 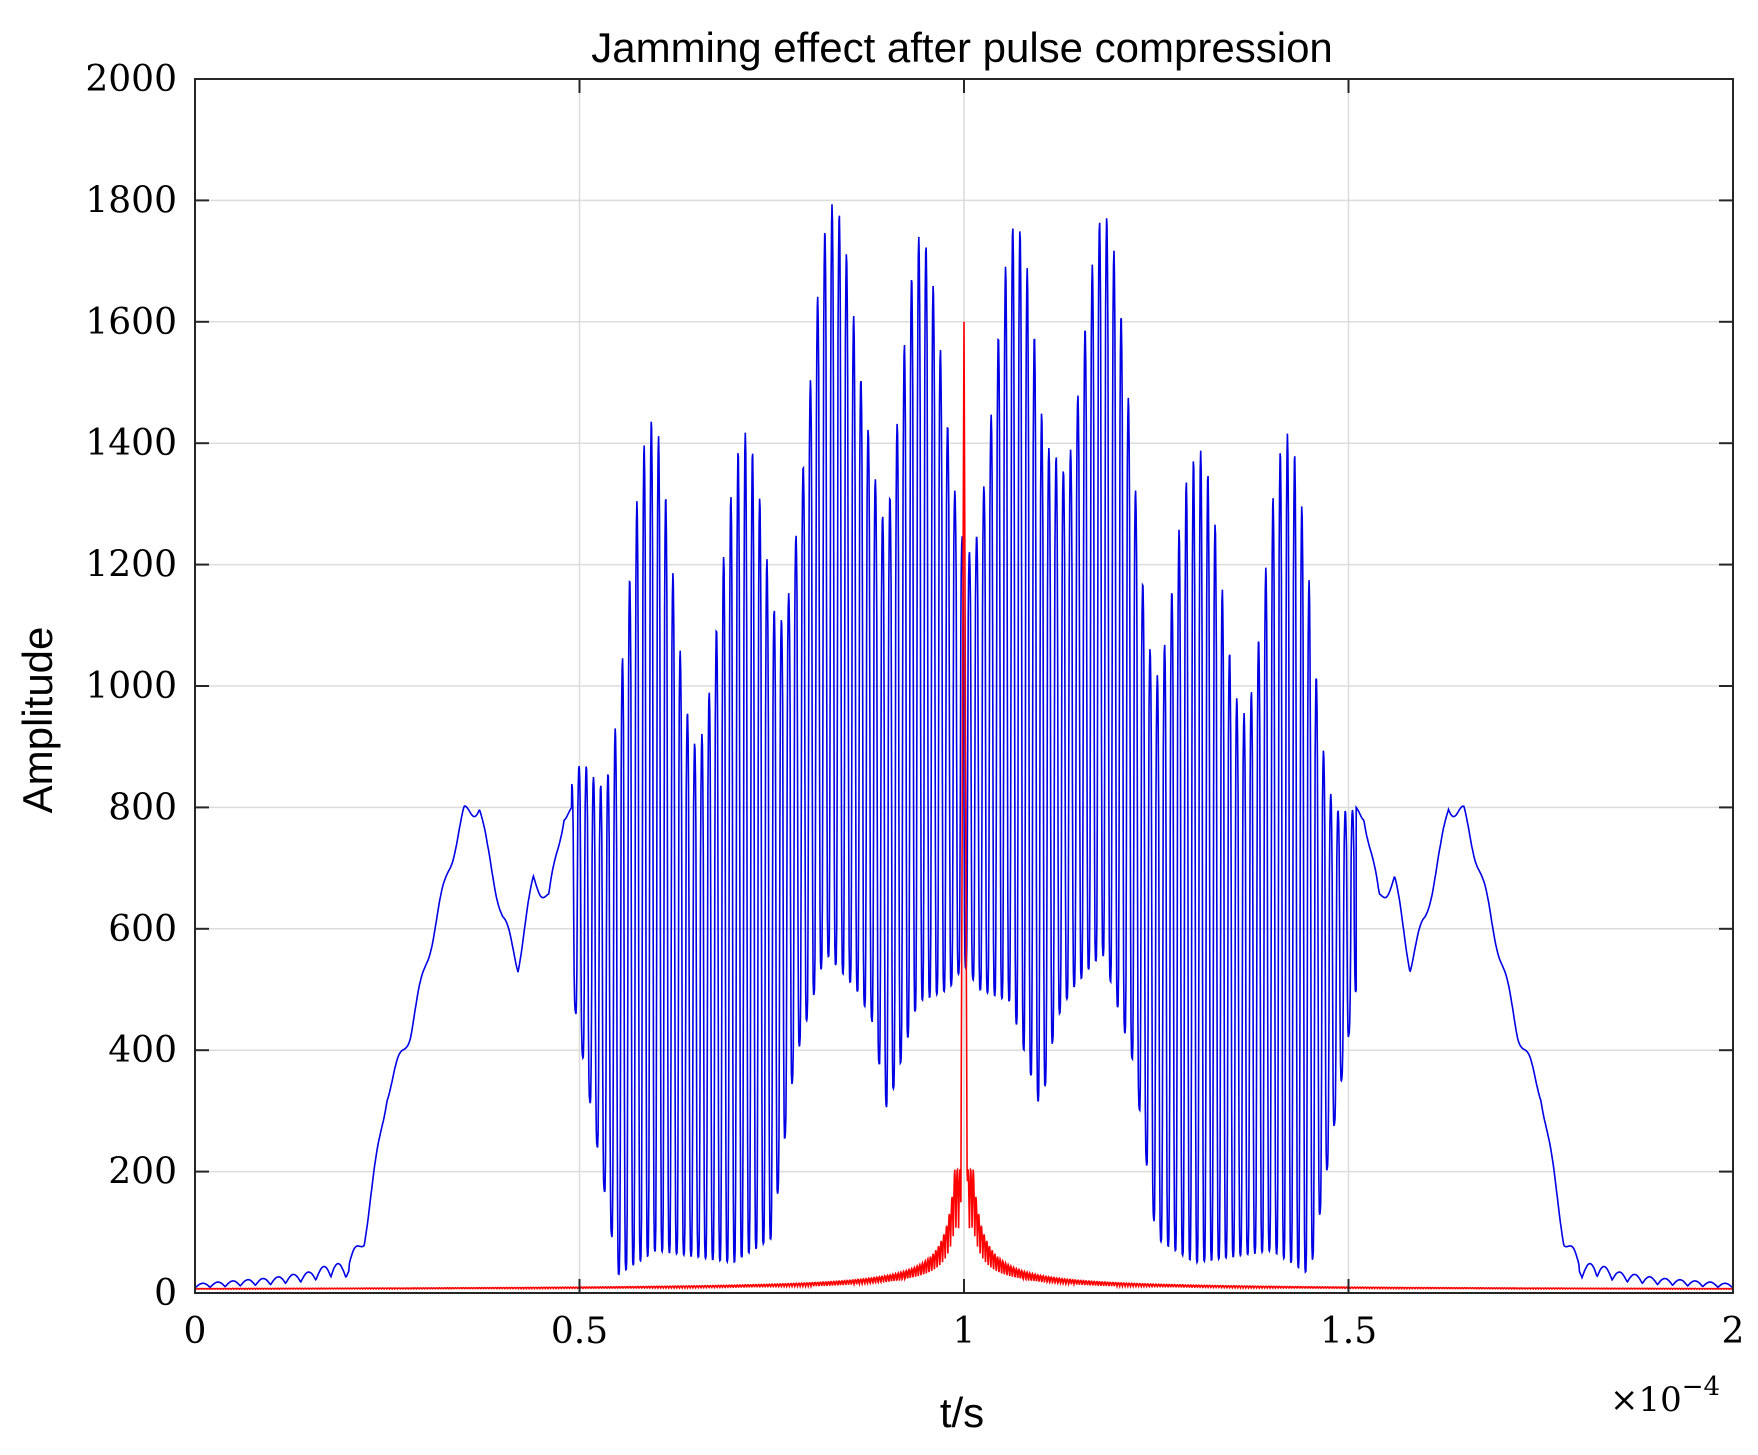 What do you see at coordinates (131, 443) in the screenshot?
I see `y-tick-label: 1400` at bounding box center [131, 443].